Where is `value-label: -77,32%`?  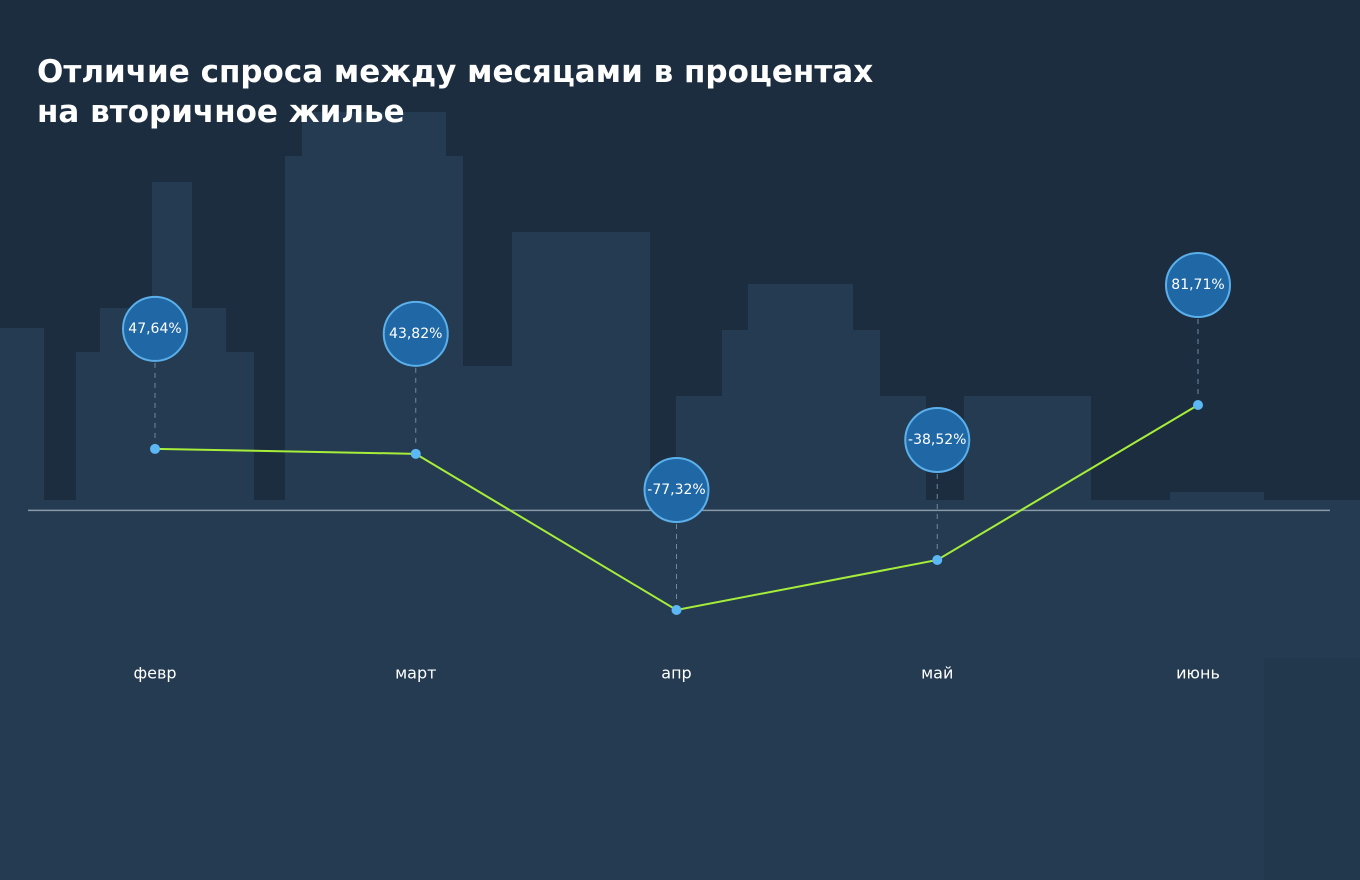
value-label: -77,32% is located at coordinates (676, 490).